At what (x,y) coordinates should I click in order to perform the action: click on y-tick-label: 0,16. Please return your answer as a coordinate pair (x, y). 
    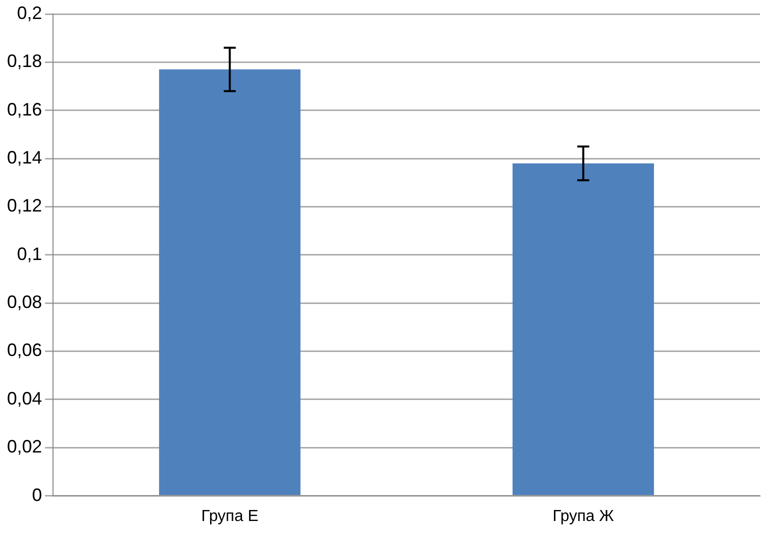
    Looking at the image, I should click on (24, 109).